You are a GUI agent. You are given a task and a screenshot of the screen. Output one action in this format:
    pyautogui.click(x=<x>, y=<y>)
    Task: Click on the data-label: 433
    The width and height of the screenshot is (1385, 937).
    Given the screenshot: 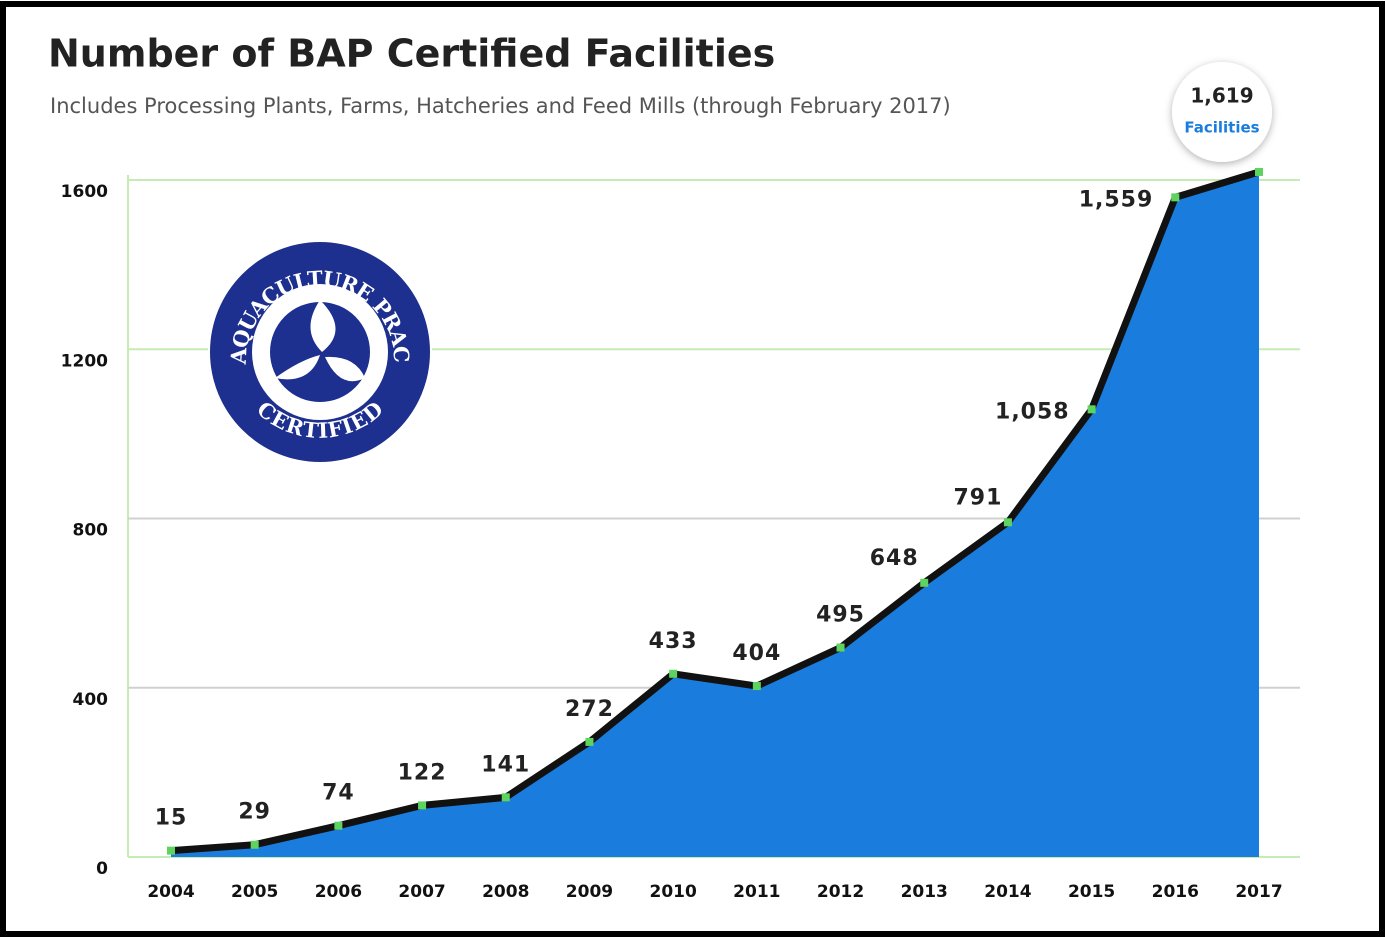 What is the action you would take?
    pyautogui.click(x=673, y=641)
    